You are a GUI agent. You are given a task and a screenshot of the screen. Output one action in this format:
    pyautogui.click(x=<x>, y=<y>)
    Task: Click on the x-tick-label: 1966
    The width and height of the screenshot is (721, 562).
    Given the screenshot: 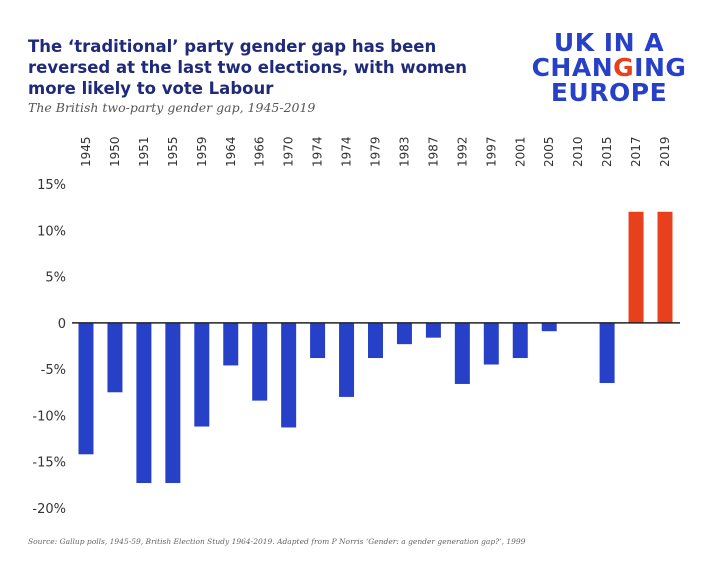 What is the action you would take?
    pyautogui.click(x=260, y=151)
    